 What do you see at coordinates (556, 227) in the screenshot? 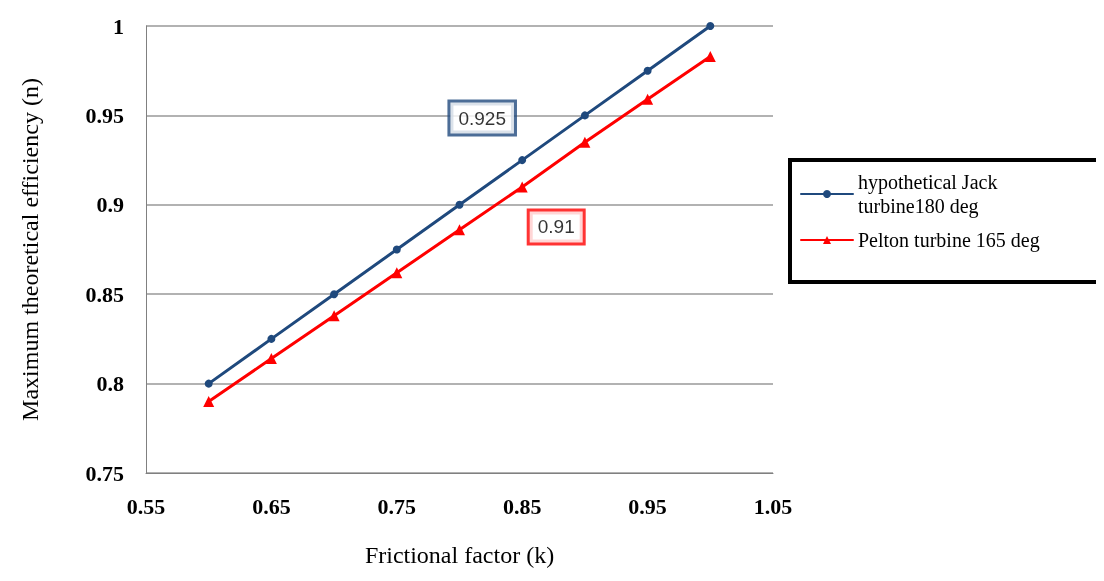
I see `annotation: 0.91` at bounding box center [556, 227].